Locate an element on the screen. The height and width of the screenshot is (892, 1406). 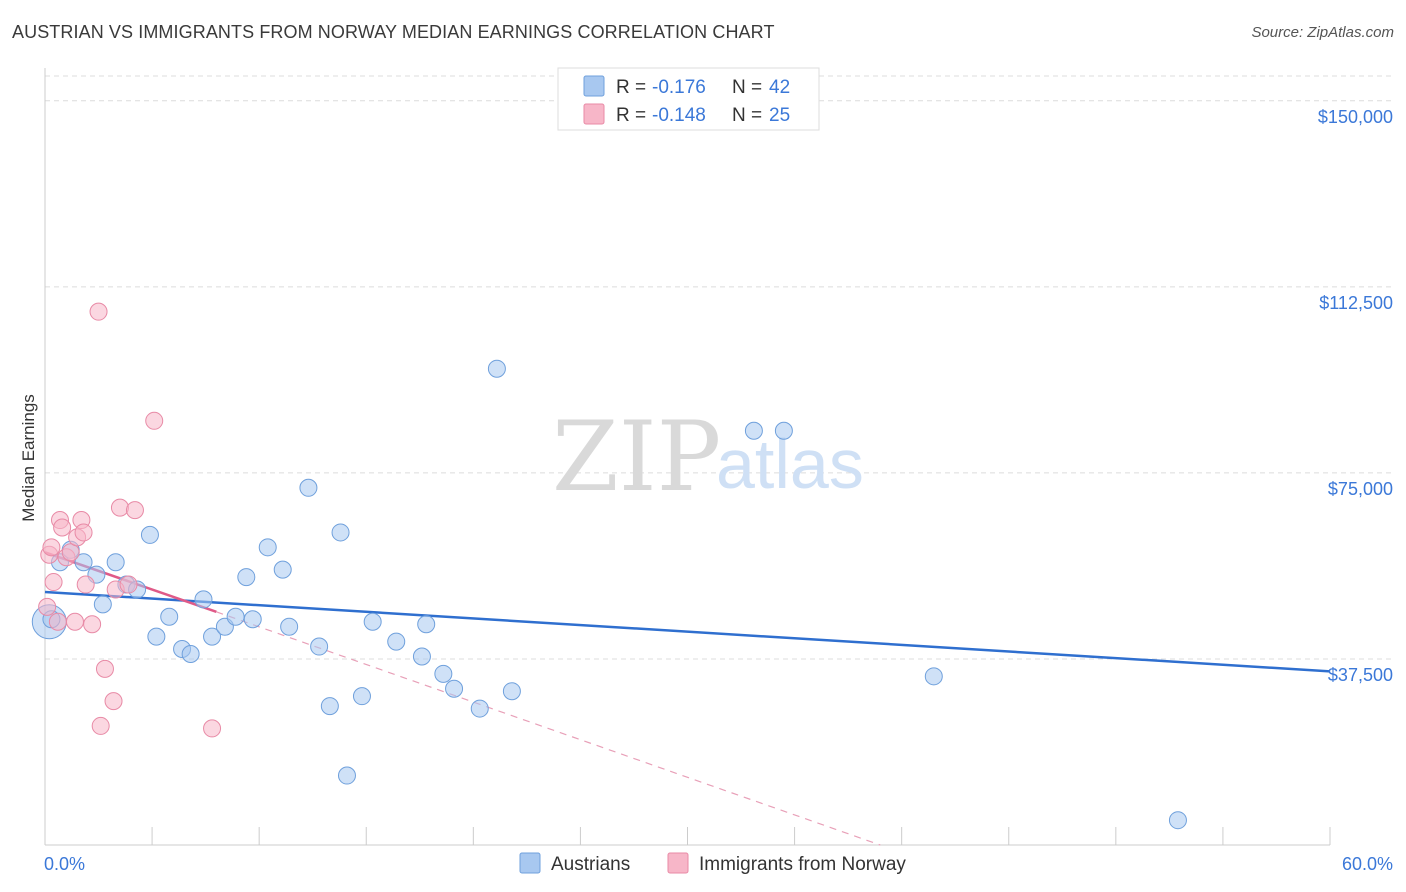
source-label: Source: ZipAtlas.com is located at coordinates (1322, 32).